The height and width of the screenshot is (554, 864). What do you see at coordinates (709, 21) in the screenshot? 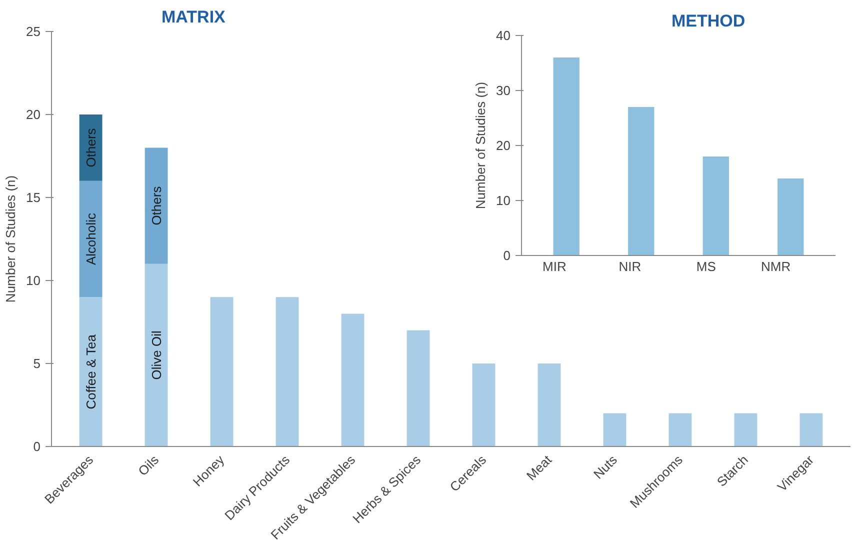
I see `chart-title: METHOD` at bounding box center [709, 21].